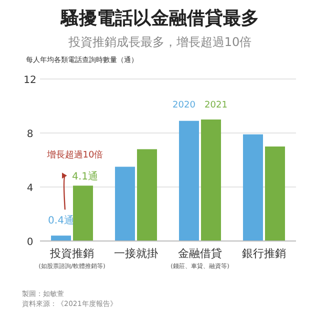 The width and height of the screenshot is (320, 320). What do you see at coordinates (159, 18) in the screenshot?
I see `chart-title: 騷擾電話以金融借貸最多` at bounding box center [159, 18].